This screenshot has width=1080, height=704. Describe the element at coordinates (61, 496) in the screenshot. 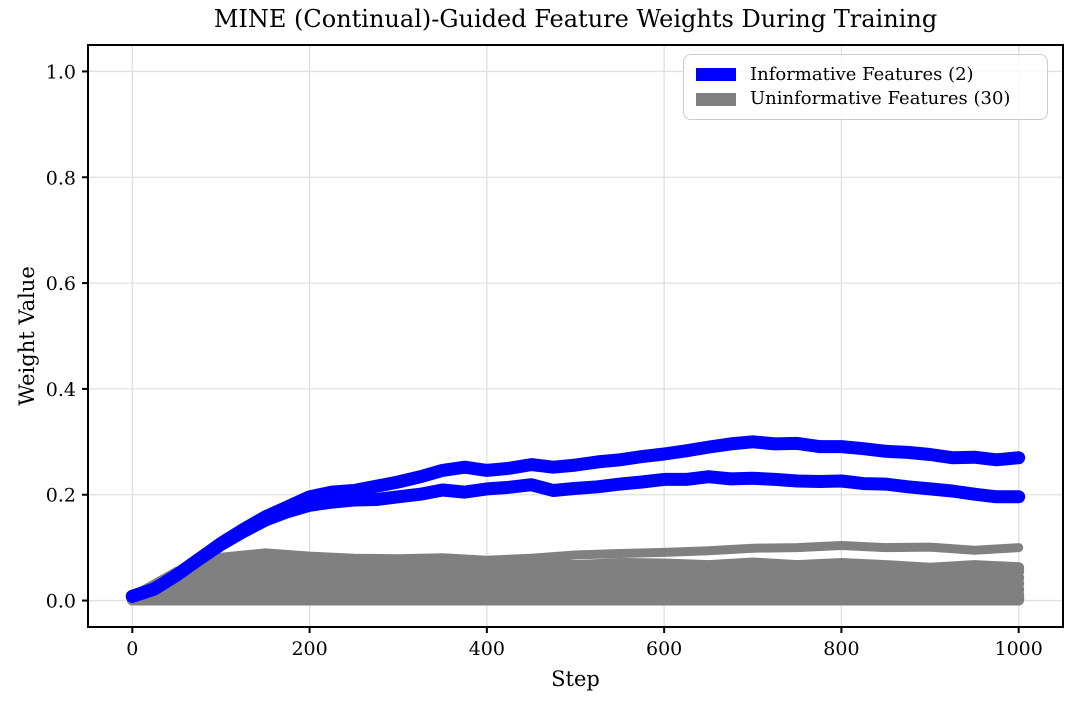

I see `y-tick-label: 0.2` at that location.